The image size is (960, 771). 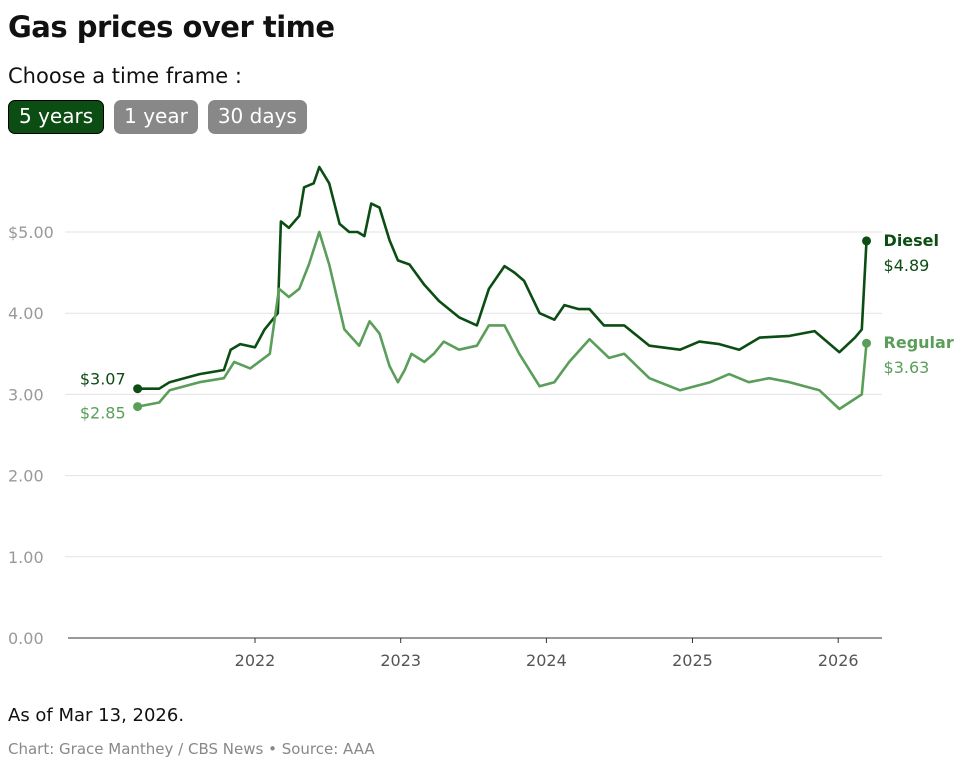 I want to click on 1-year-button: 1 year, so click(x=156, y=117).